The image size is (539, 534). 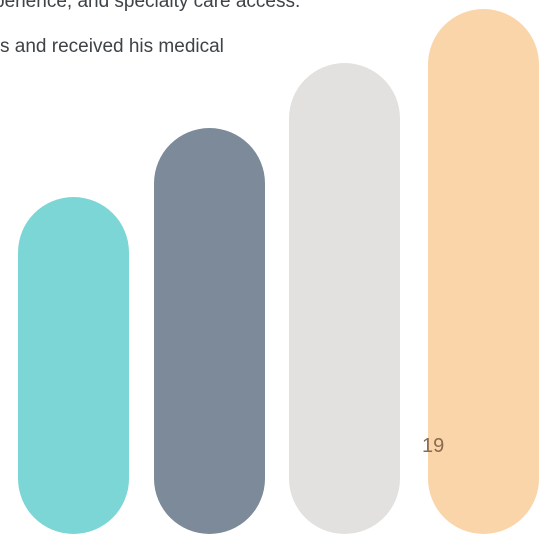 I want to click on body-text-line: perience, and specialty care access., so click(x=150, y=6).